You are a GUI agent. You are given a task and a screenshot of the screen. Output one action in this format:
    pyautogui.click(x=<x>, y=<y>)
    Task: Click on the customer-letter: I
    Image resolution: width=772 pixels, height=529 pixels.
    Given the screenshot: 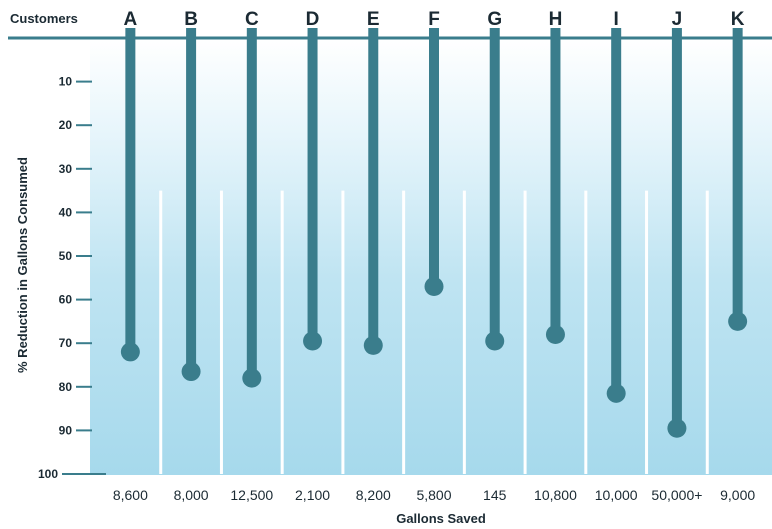 What is the action you would take?
    pyautogui.click(x=616, y=19)
    